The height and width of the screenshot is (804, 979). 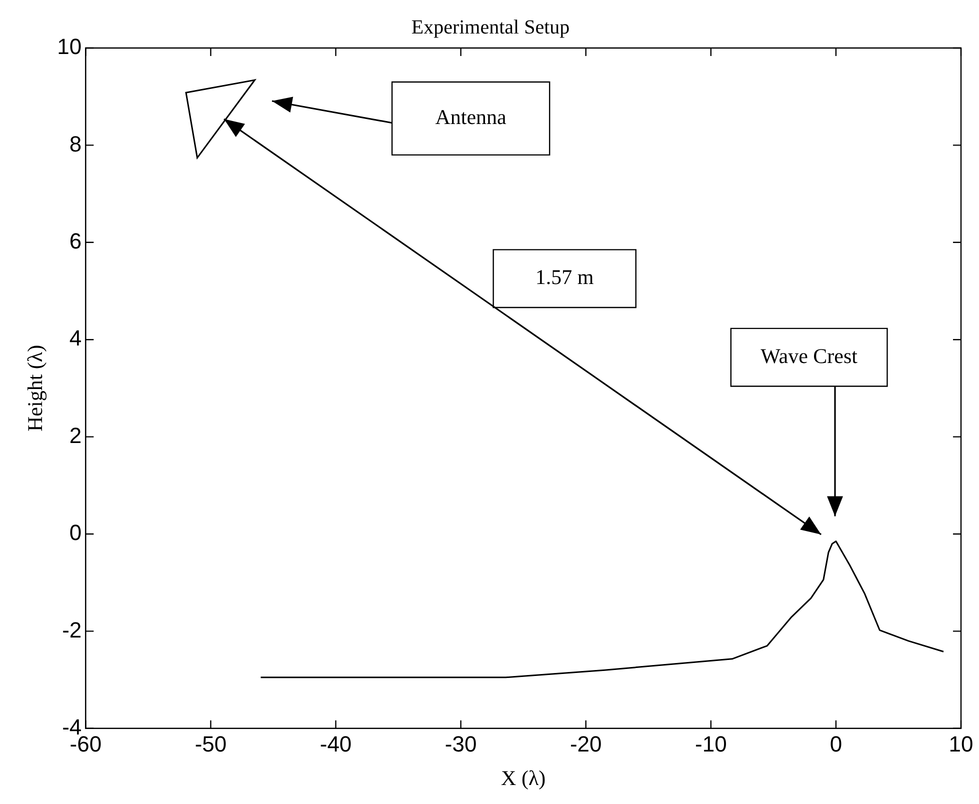 I want to click on y-tick-label: 4, so click(x=75, y=338).